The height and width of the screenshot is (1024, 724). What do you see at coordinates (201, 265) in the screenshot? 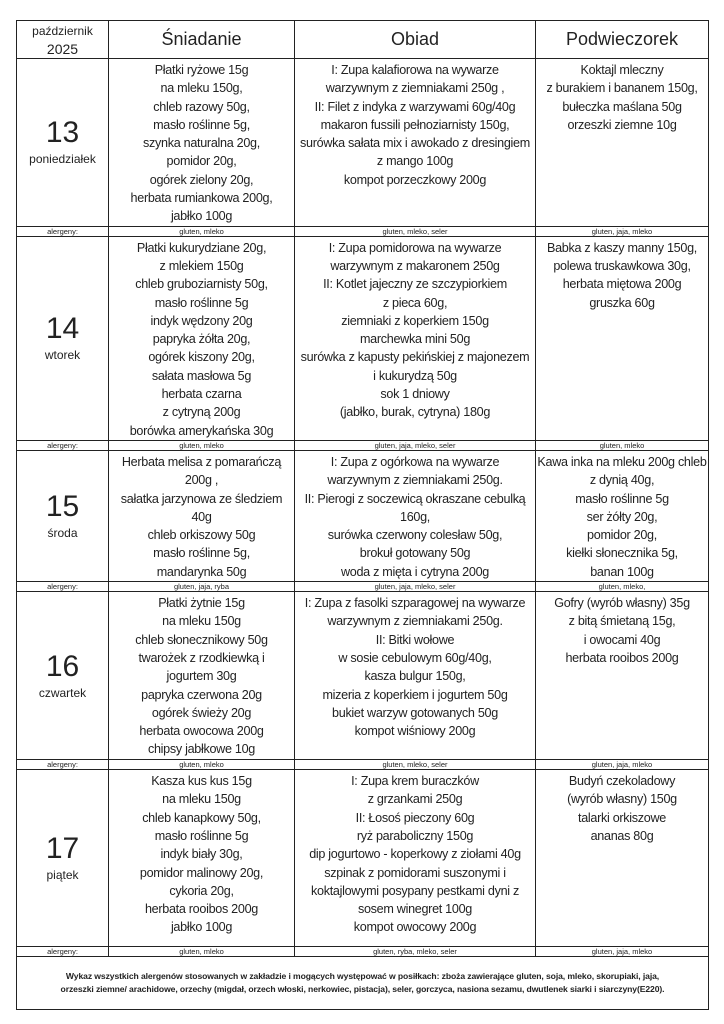
I see `menu-item: z mlekiem 150g` at bounding box center [201, 265].